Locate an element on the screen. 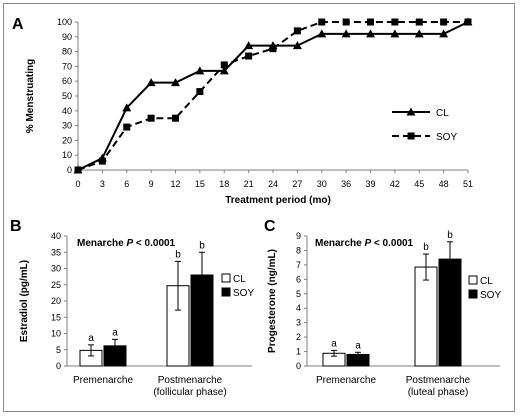  panel-c-y-tick-label: 4 is located at coordinates (298, 308).